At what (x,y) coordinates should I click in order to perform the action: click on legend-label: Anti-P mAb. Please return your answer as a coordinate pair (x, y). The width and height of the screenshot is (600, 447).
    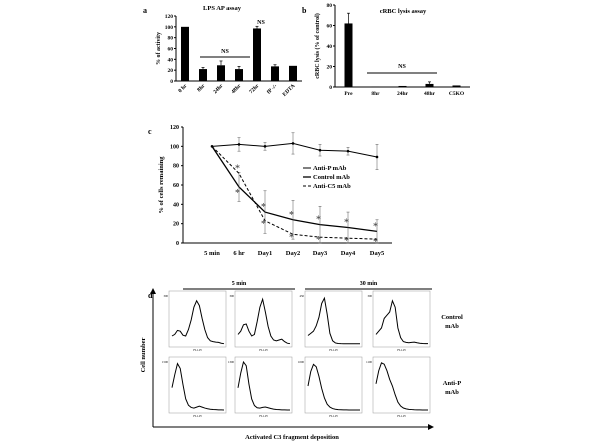
    Looking at the image, I should click on (330, 168).